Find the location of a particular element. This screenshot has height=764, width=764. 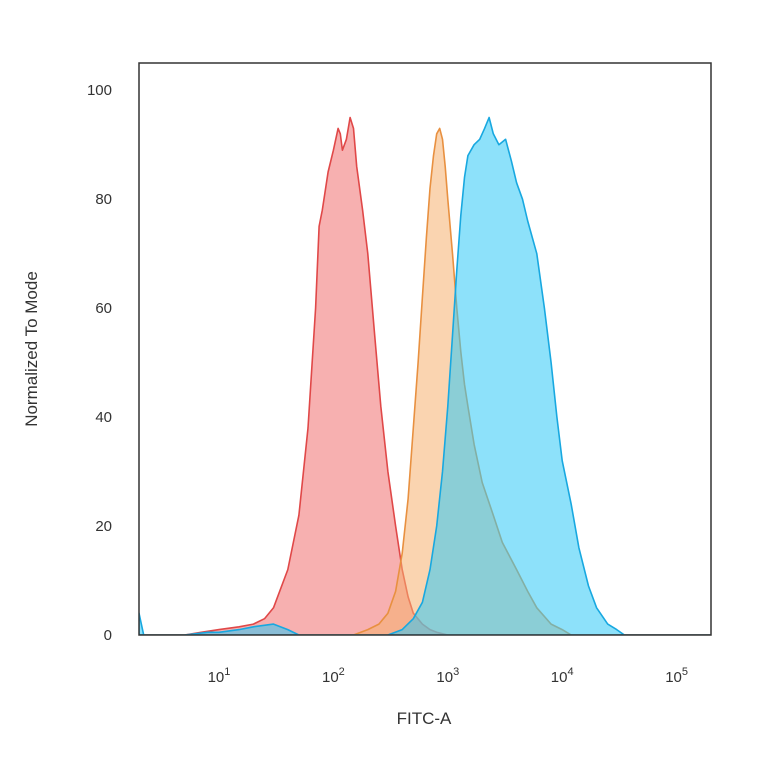

x-tick-label: 10¹ is located at coordinates (219, 676).